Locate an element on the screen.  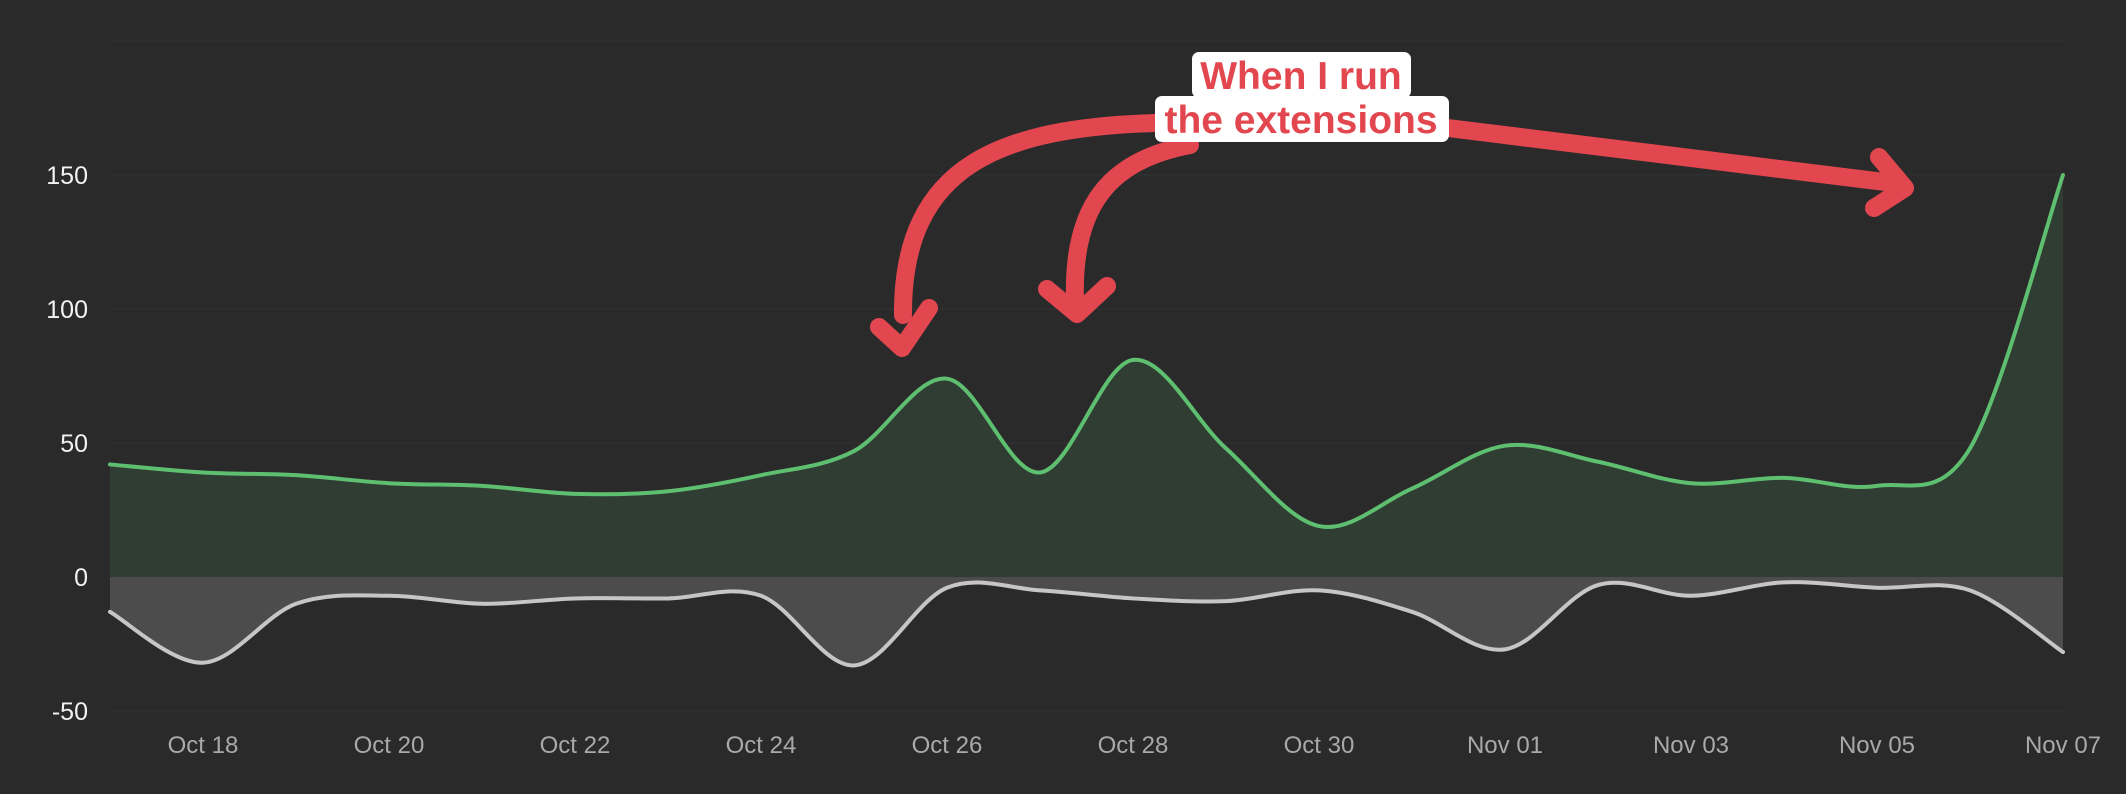
annotation-label-line-2: the extensions is located at coordinates (1300, 120).